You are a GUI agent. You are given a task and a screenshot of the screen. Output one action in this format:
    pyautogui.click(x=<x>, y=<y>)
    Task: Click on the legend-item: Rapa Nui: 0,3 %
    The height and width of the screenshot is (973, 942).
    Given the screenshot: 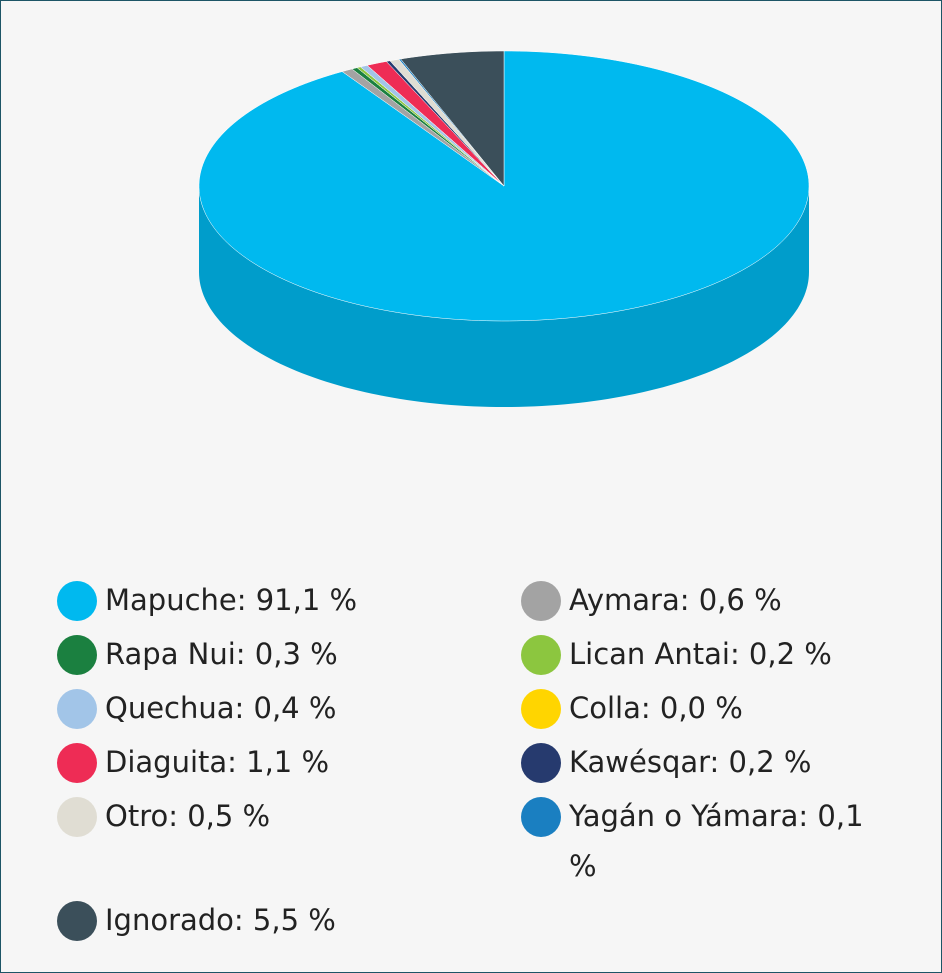 What is the action you would take?
    pyautogui.click(x=289, y=656)
    